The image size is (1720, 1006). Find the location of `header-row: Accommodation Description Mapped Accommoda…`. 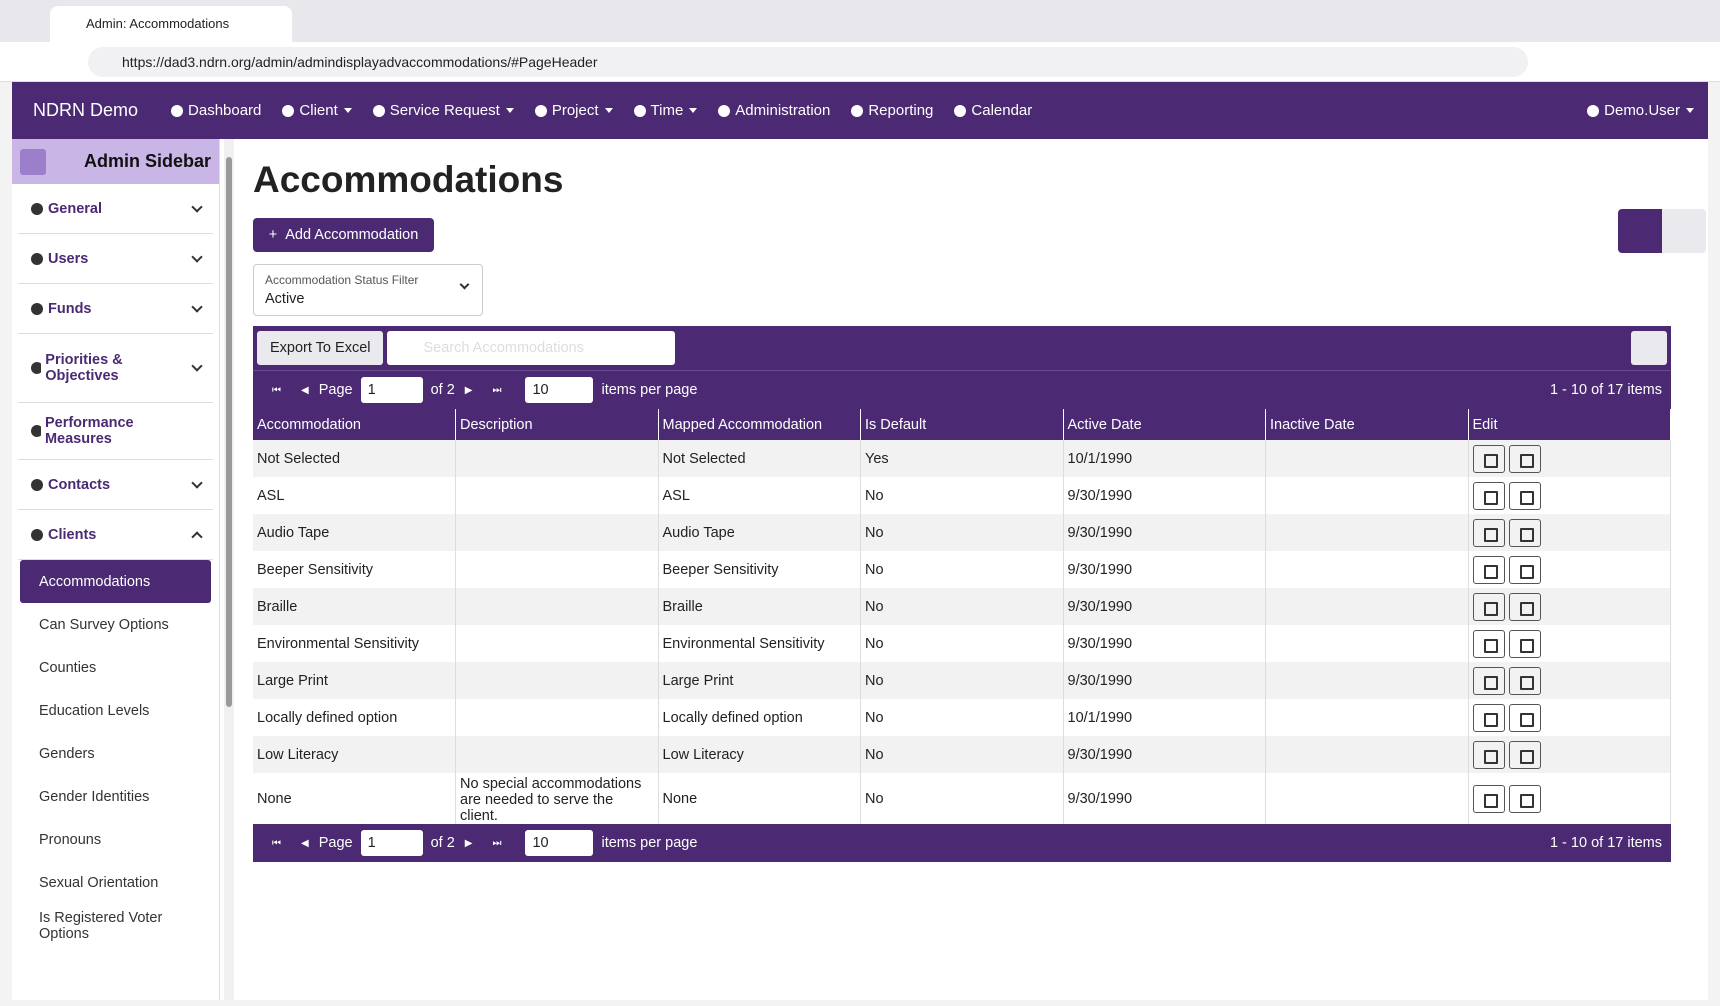

header-row: Accommodation Description Mapped Accommoda… is located at coordinates (962, 424).